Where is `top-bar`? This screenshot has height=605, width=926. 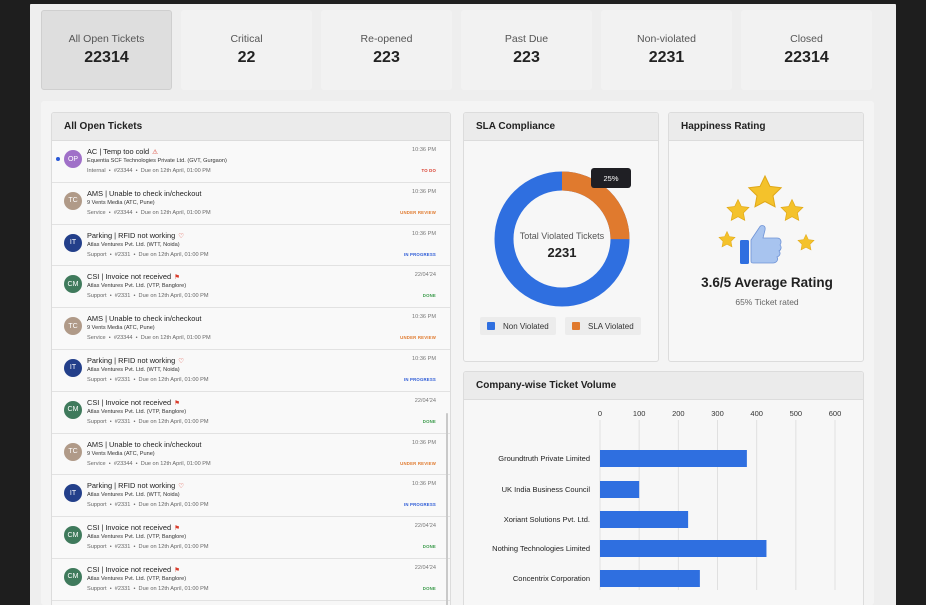
top-bar is located at coordinates (463, 2).